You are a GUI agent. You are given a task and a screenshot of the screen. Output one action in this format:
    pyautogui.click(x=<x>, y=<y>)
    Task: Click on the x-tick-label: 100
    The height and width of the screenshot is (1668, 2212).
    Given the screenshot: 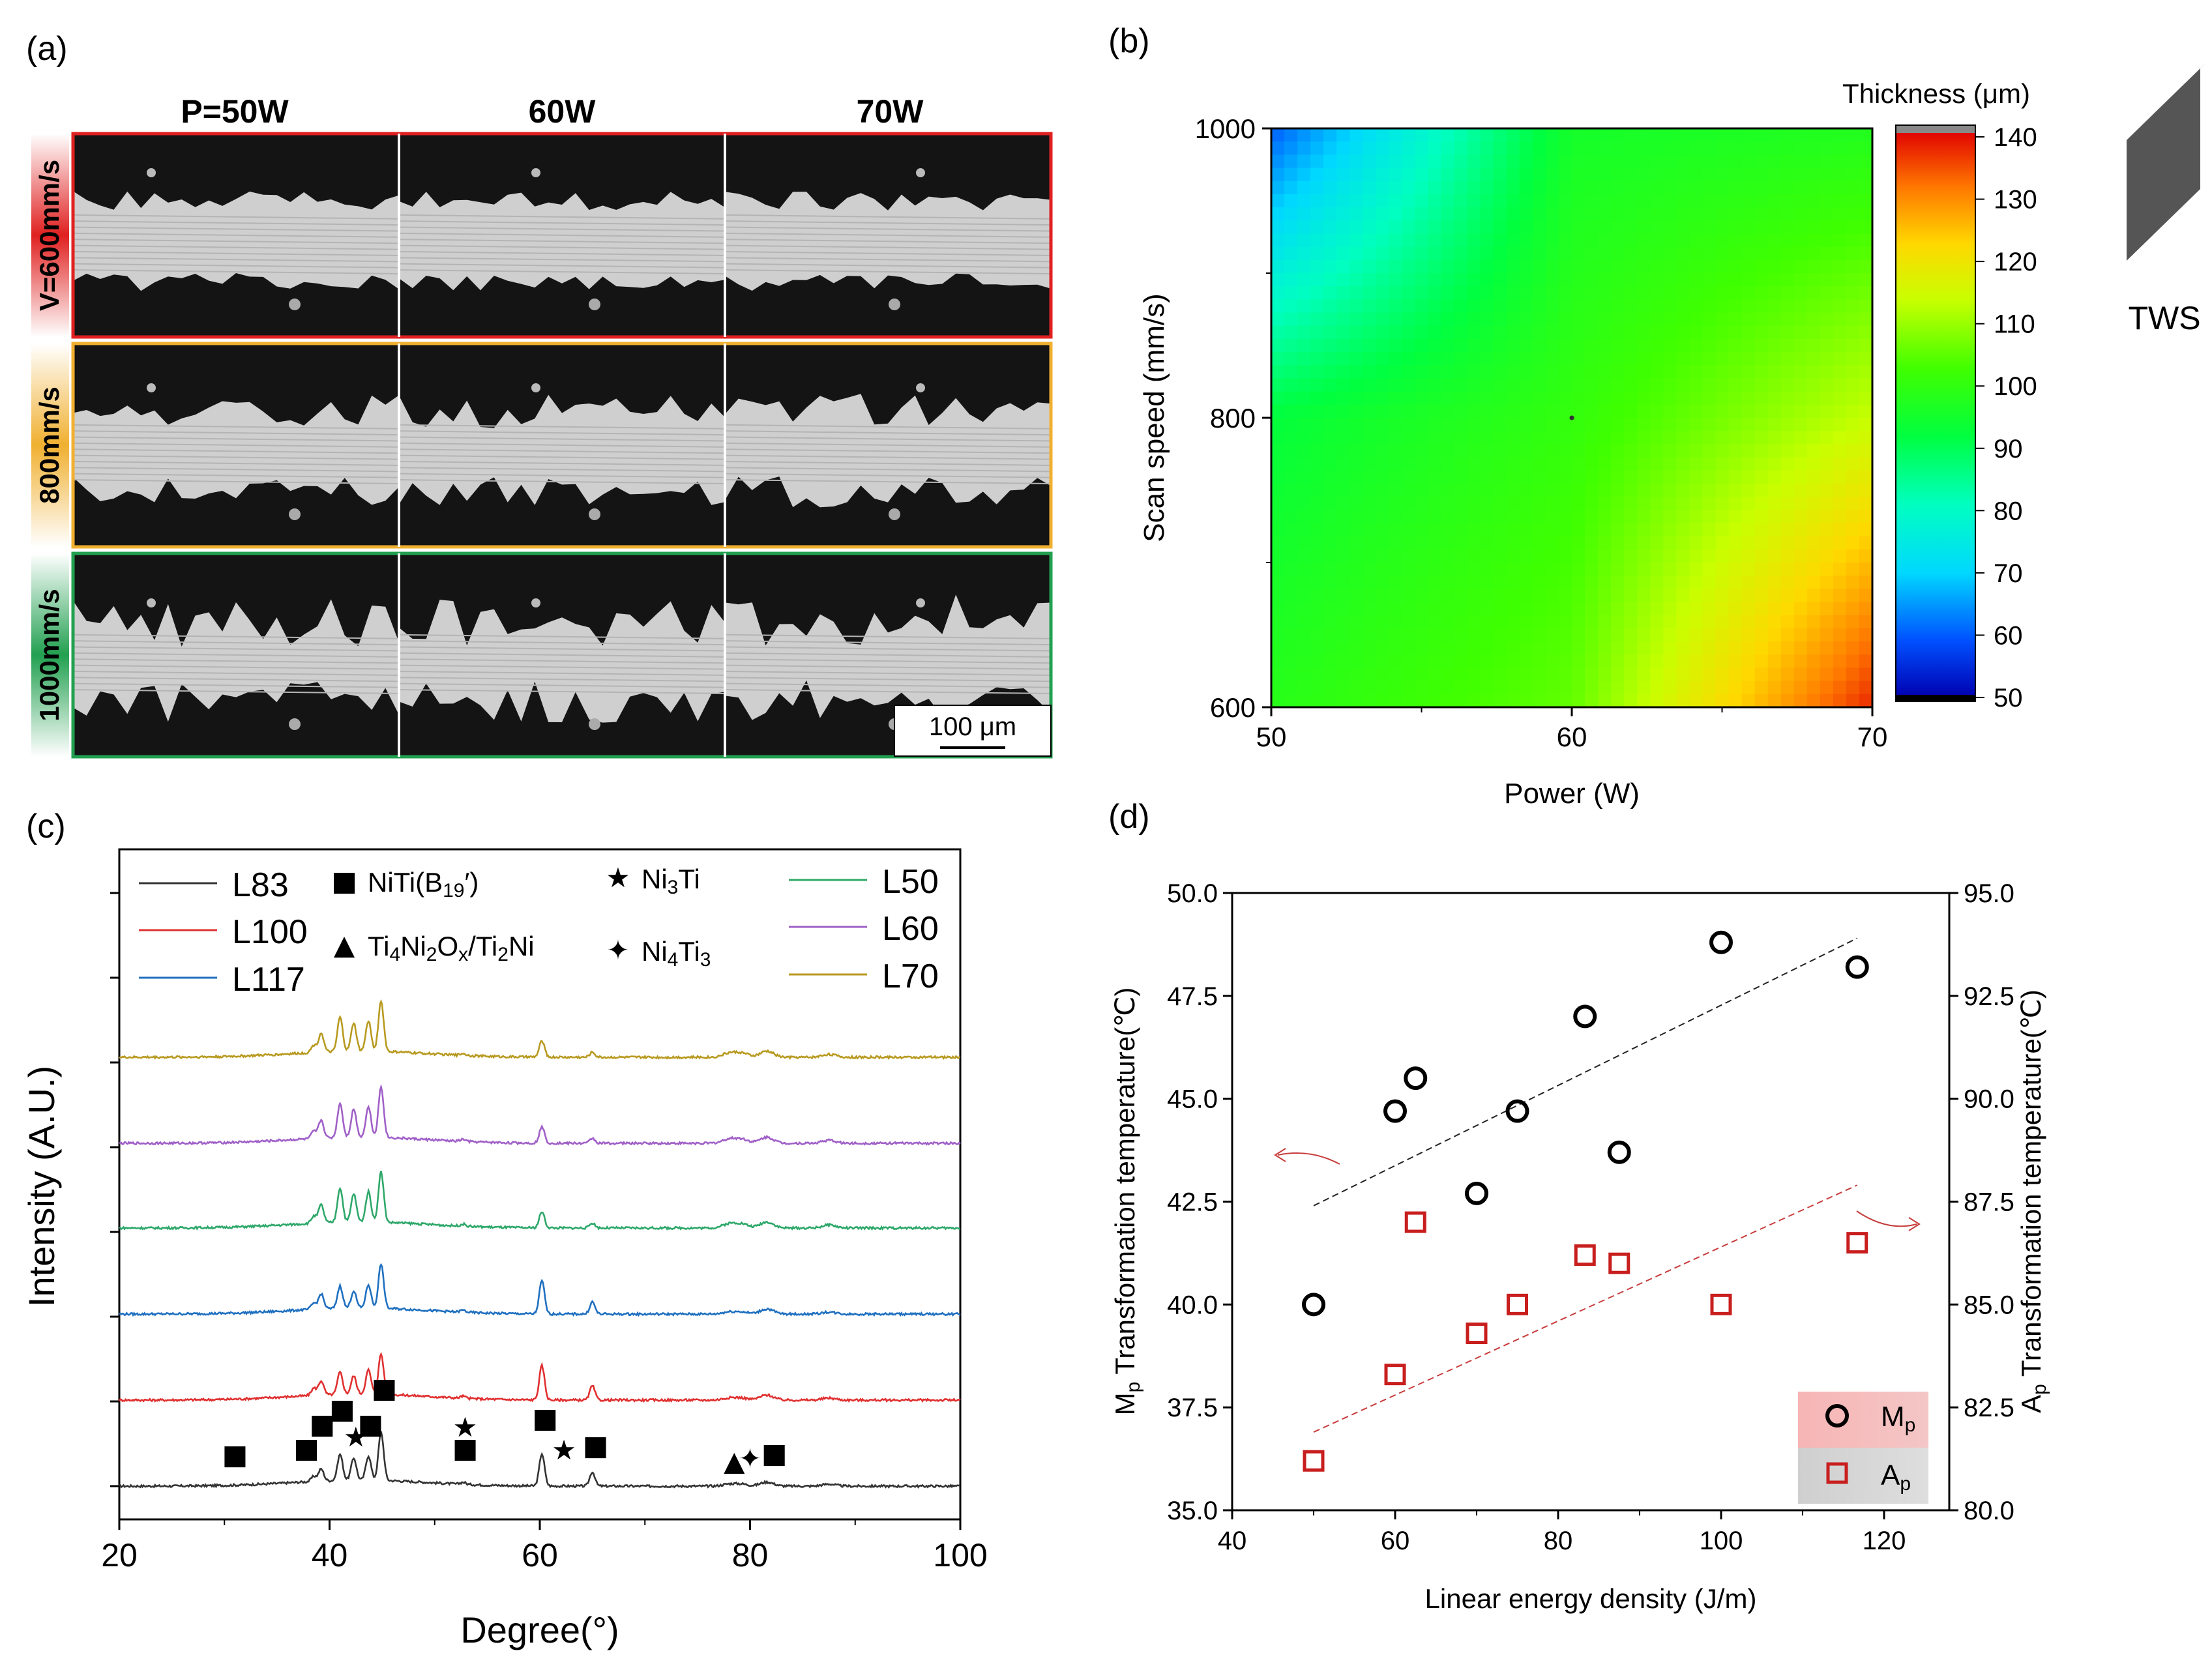 What is the action you would take?
    pyautogui.click(x=1721, y=1541)
    